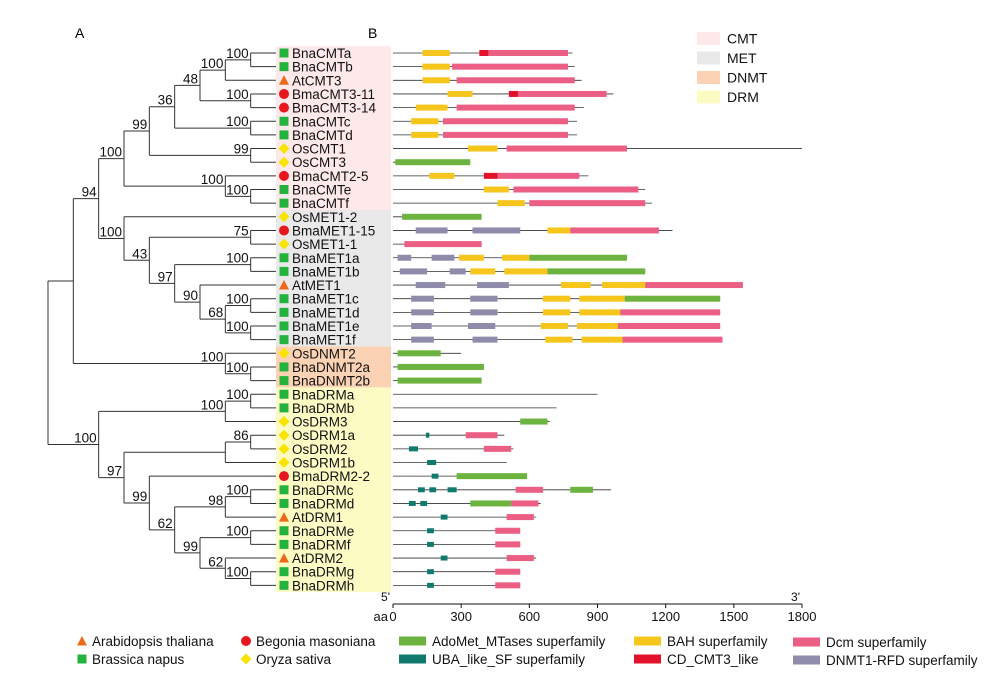 The image size is (1000, 687). Describe the element at coordinates (190, 295) in the screenshot. I see `bootstrap-value: 90` at that location.